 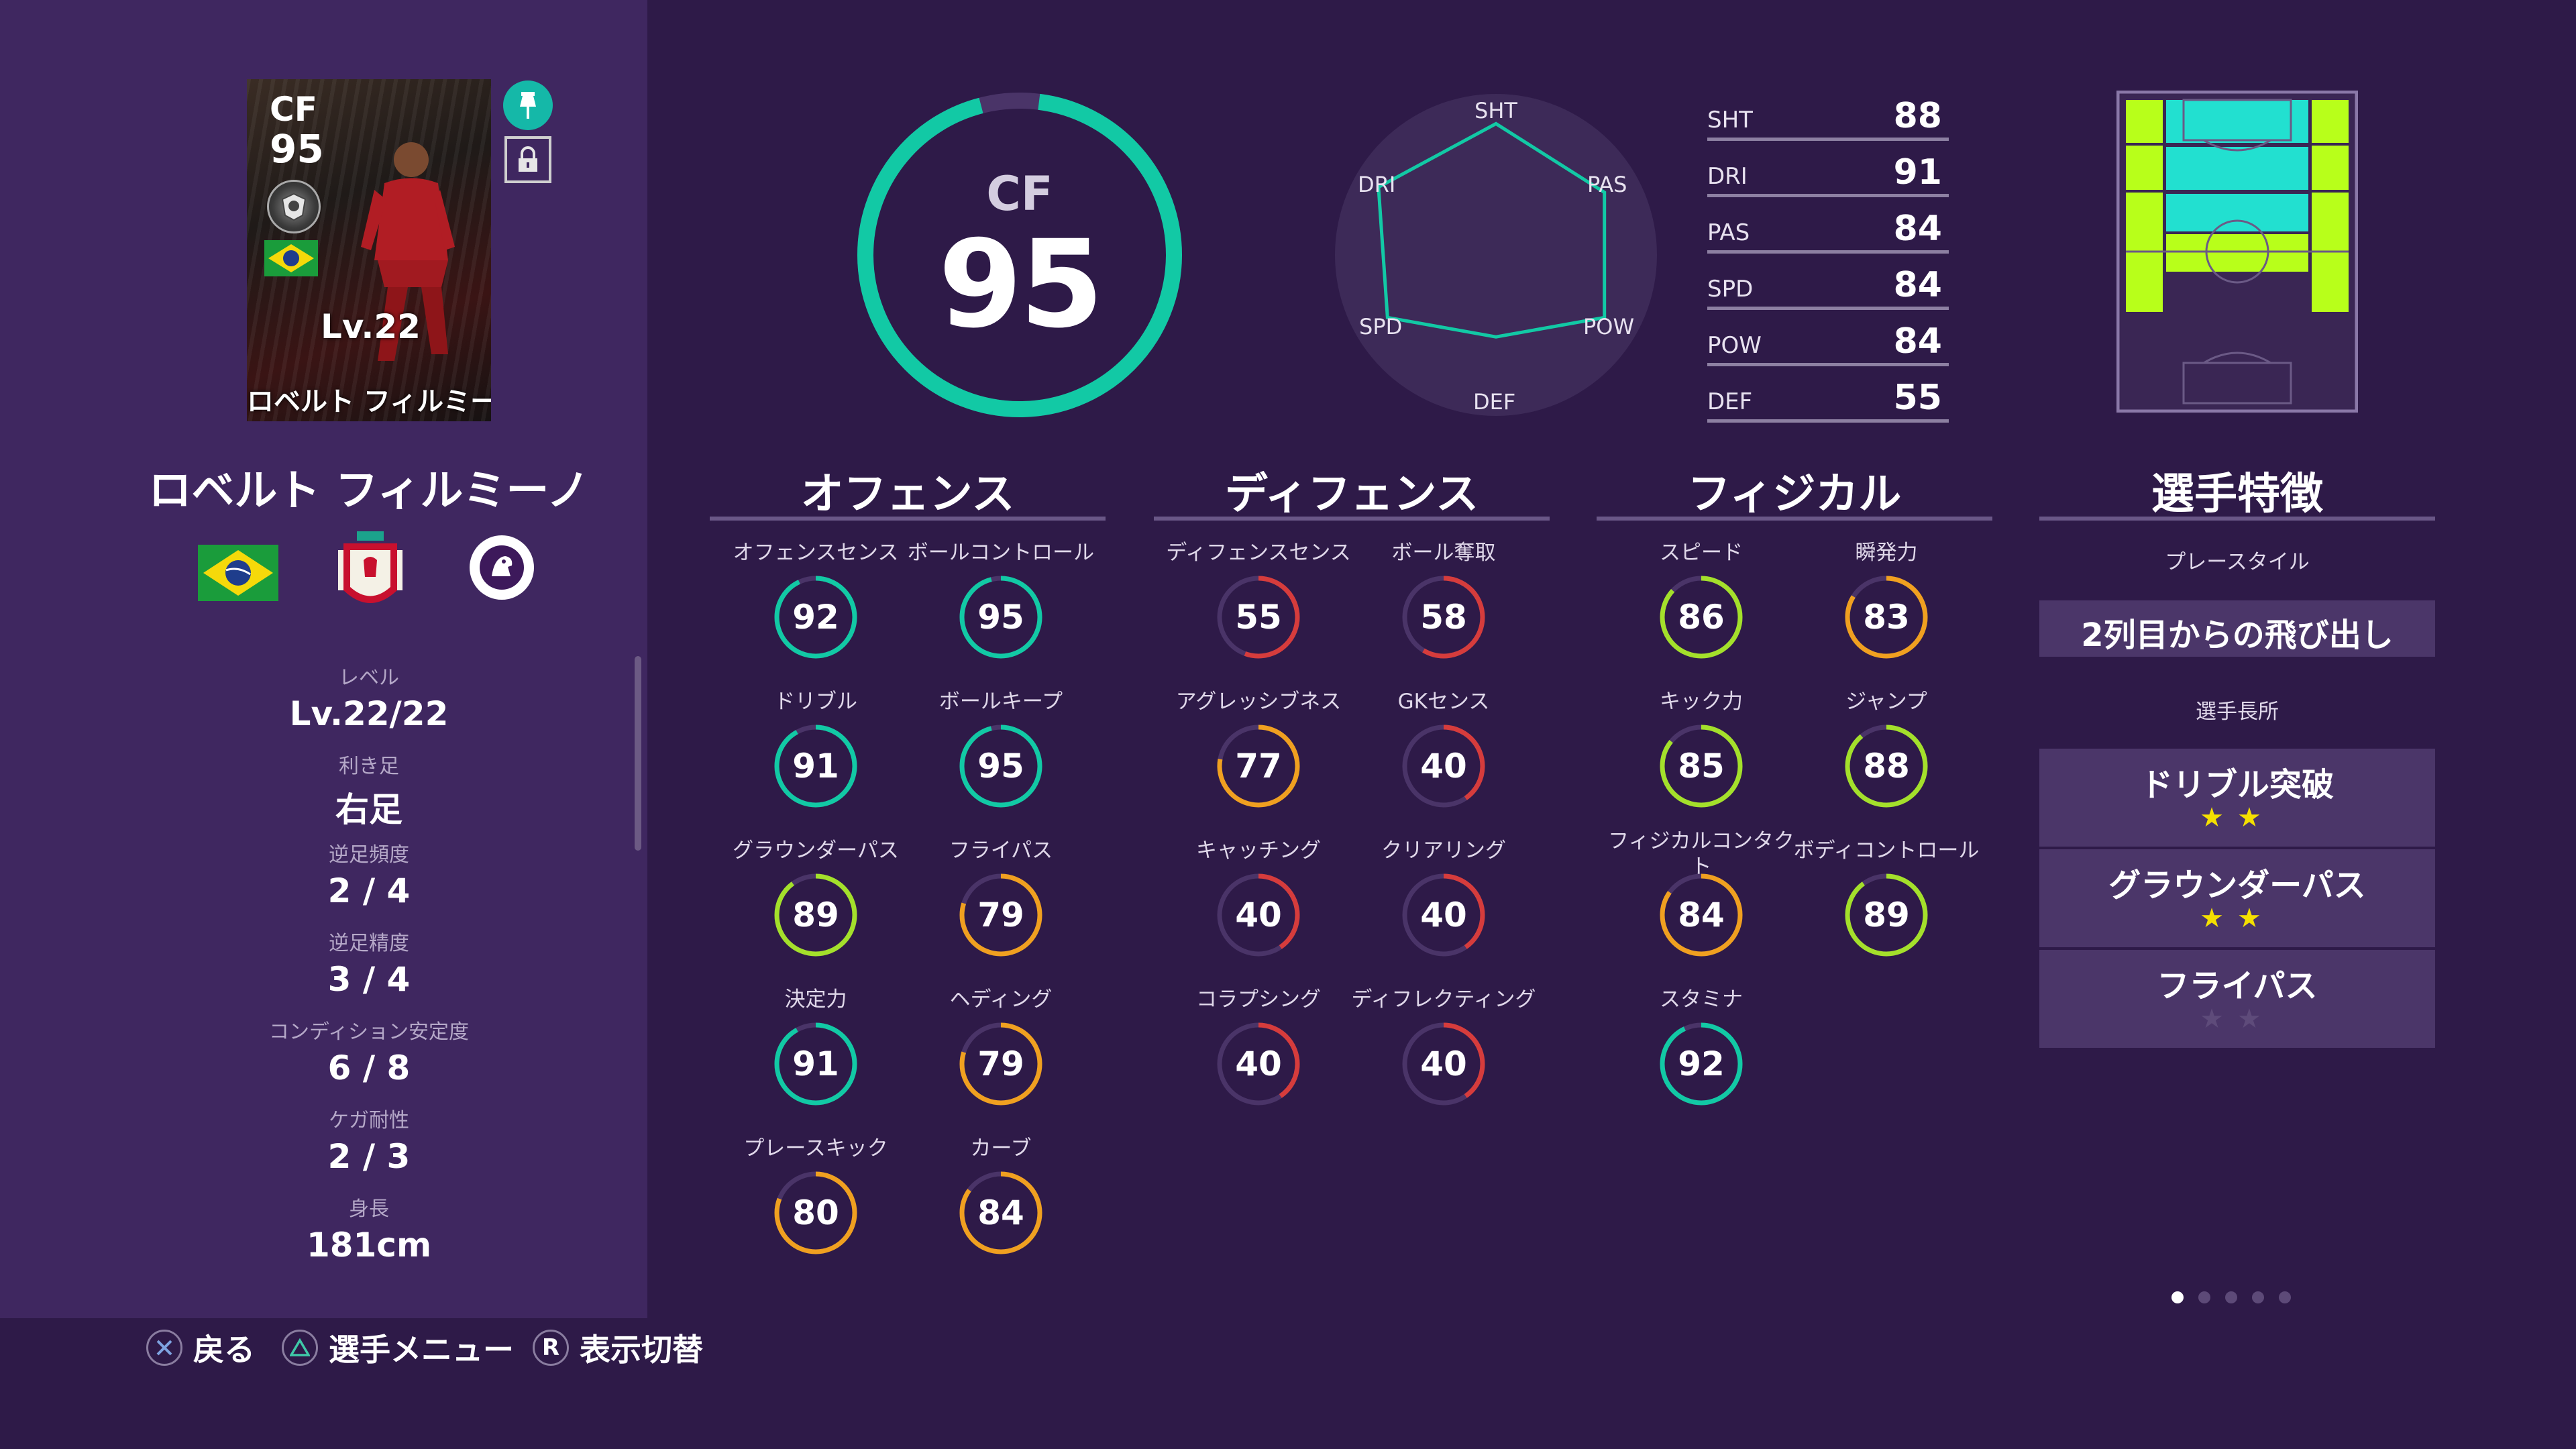 I want to click on stat-label: ヘディング, so click(x=1001, y=999).